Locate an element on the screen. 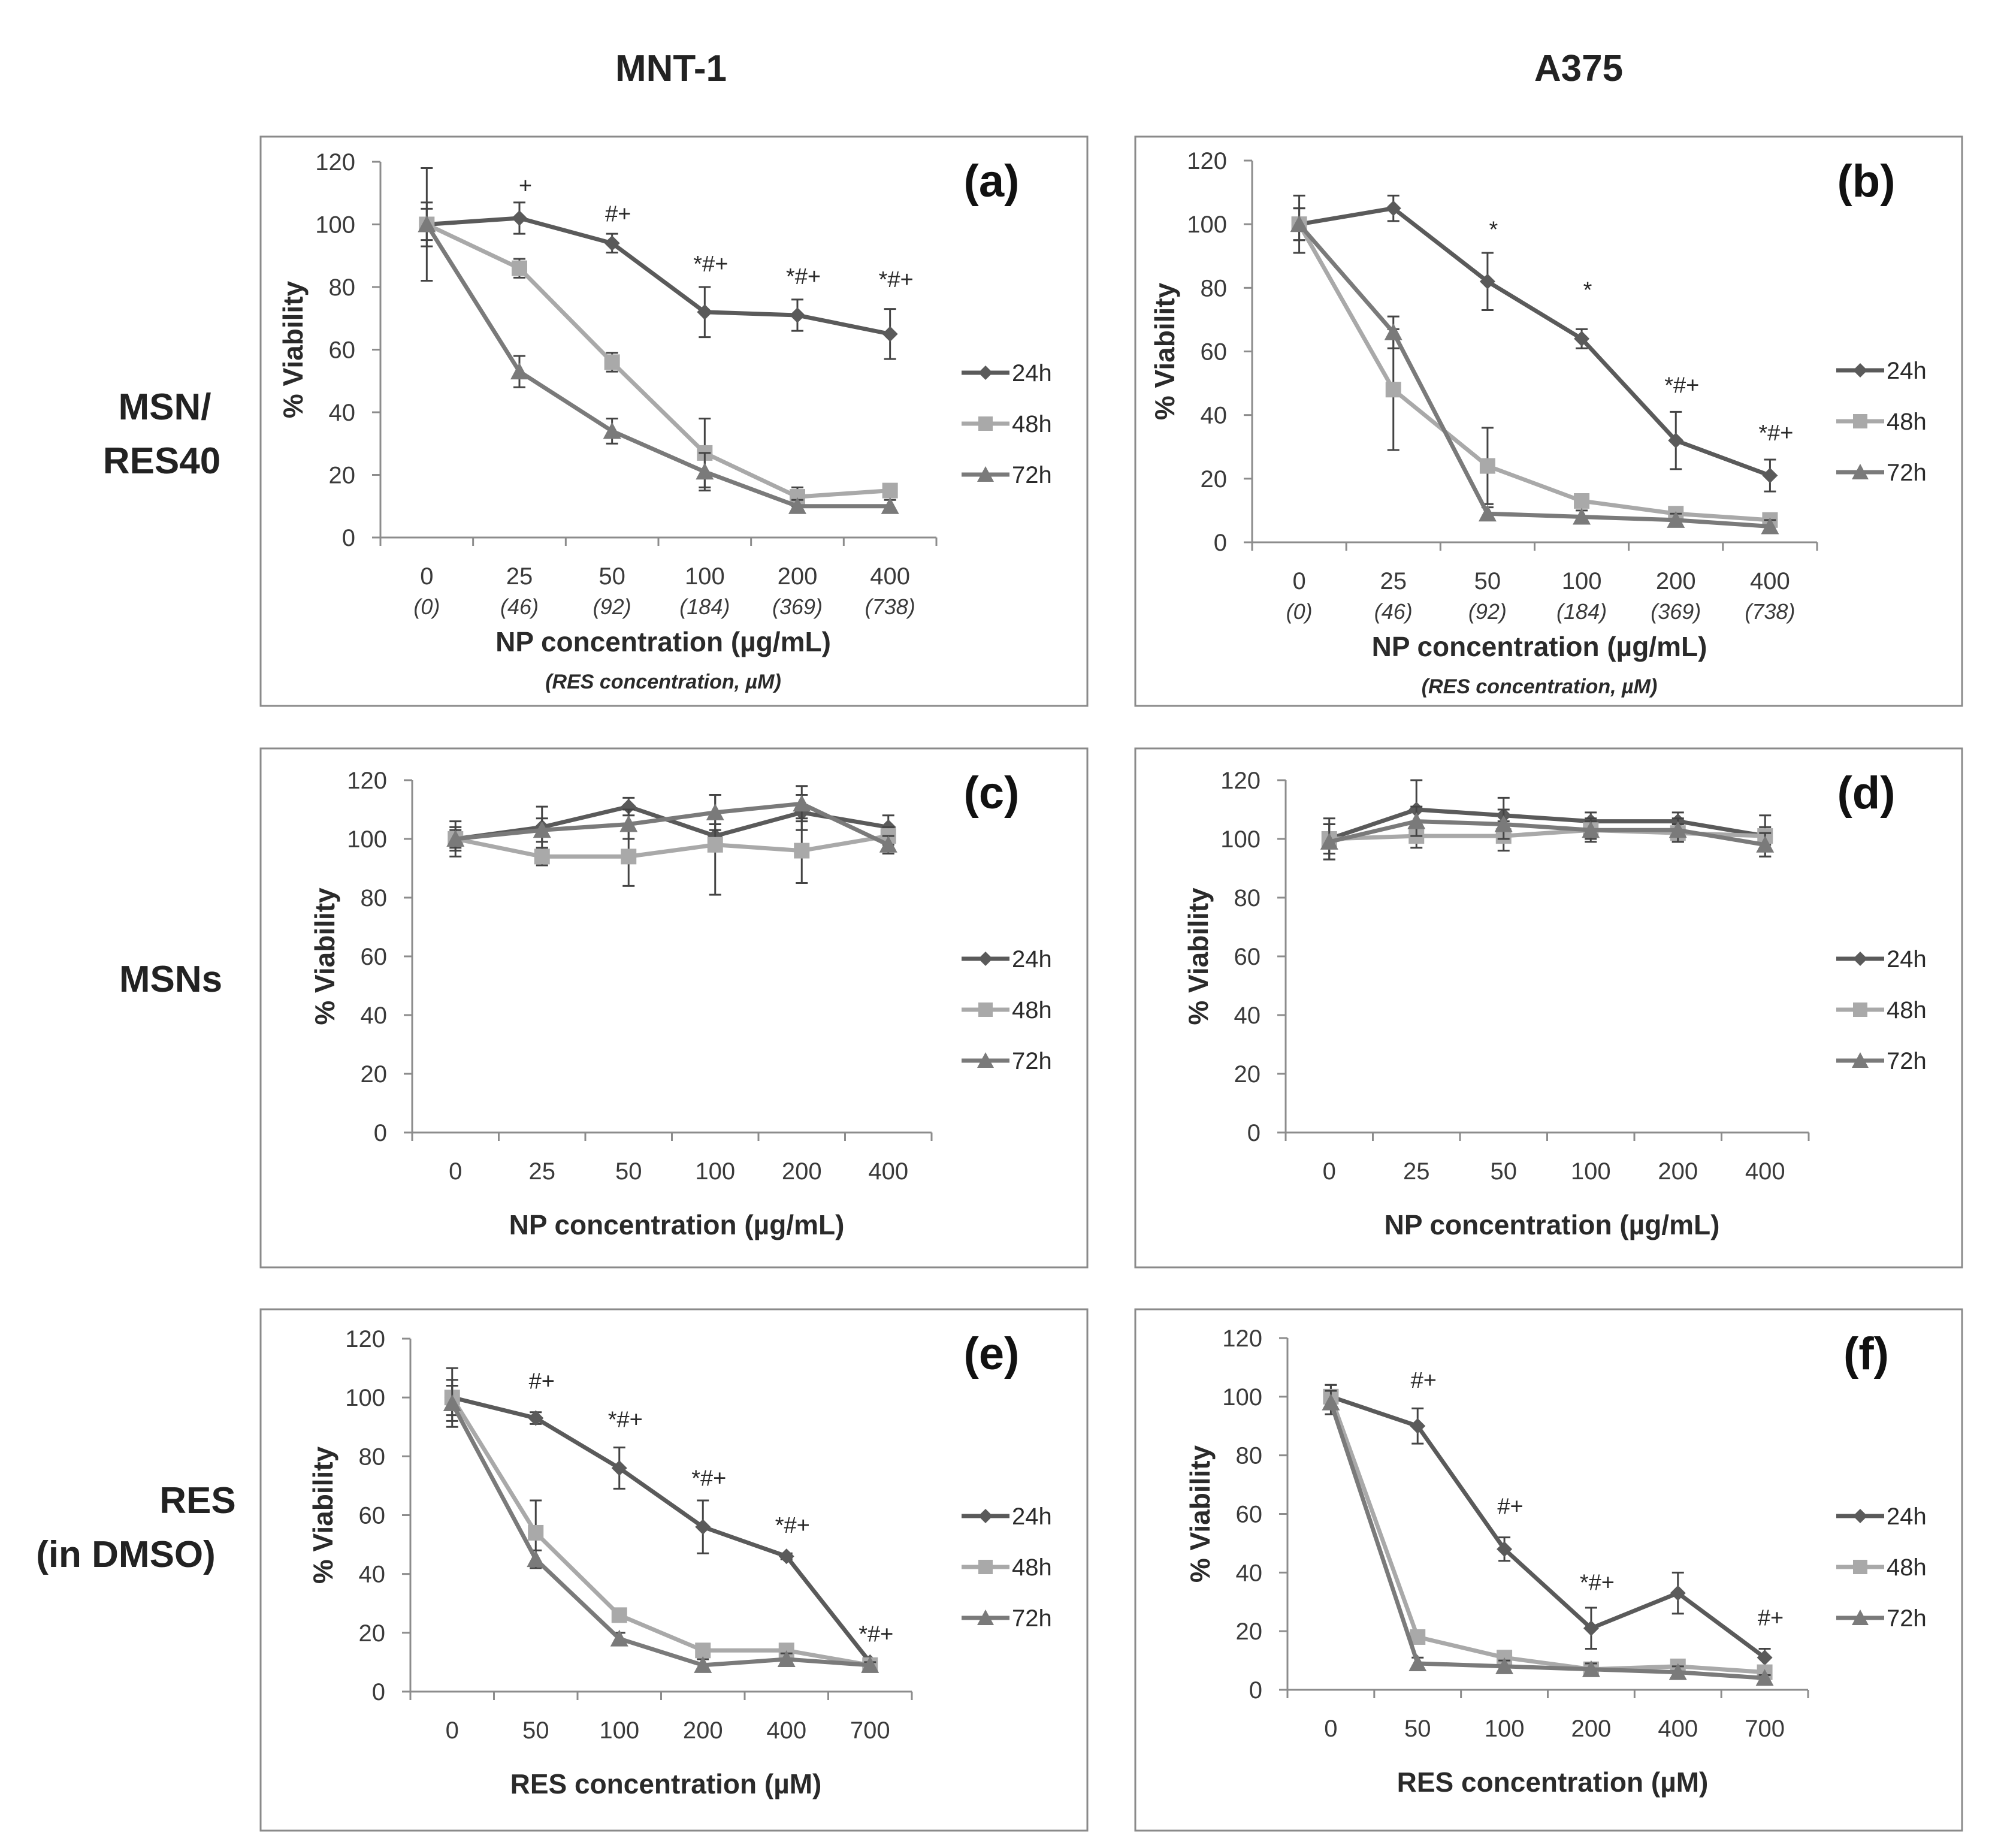 The height and width of the screenshot is (1848, 1998). x-tick-label: 700 is located at coordinates (870, 1730).